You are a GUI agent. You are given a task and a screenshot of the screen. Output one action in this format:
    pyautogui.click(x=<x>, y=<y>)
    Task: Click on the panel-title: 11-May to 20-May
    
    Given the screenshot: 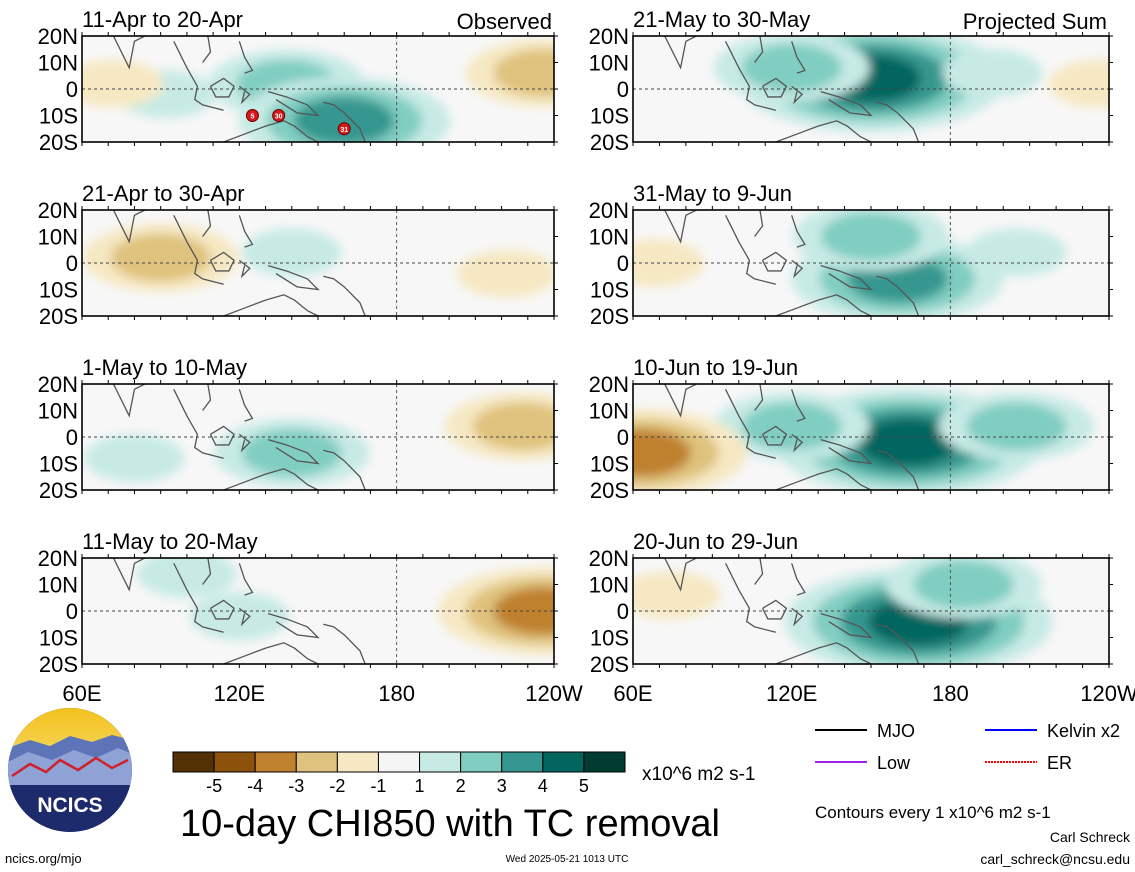 What is the action you would take?
    pyautogui.click(x=170, y=541)
    